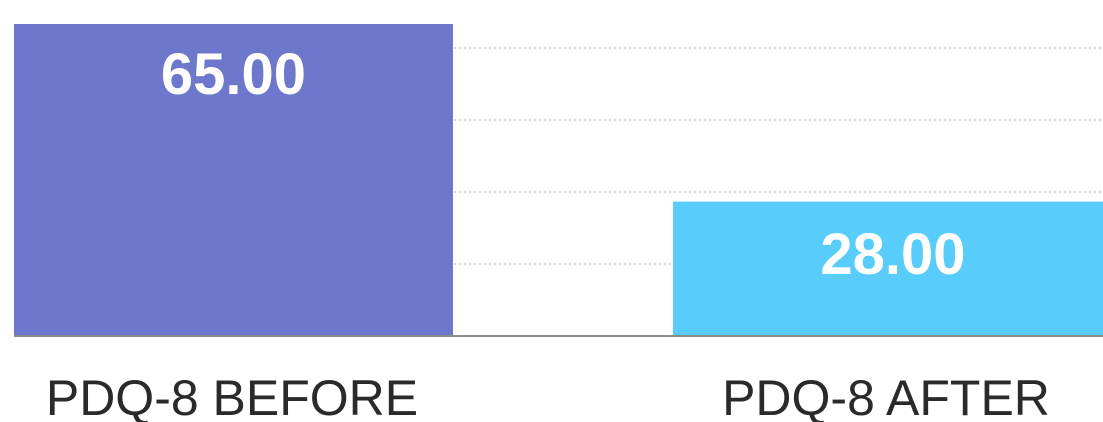  What do you see at coordinates (892, 254) in the screenshot?
I see `bar-value-label-2: 28.00` at bounding box center [892, 254].